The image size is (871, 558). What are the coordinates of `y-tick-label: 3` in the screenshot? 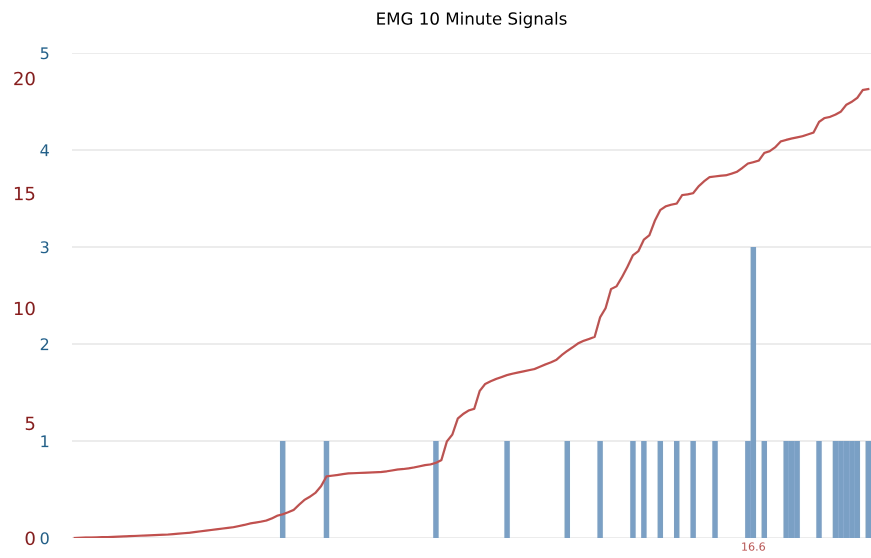 It's located at (44, 247).